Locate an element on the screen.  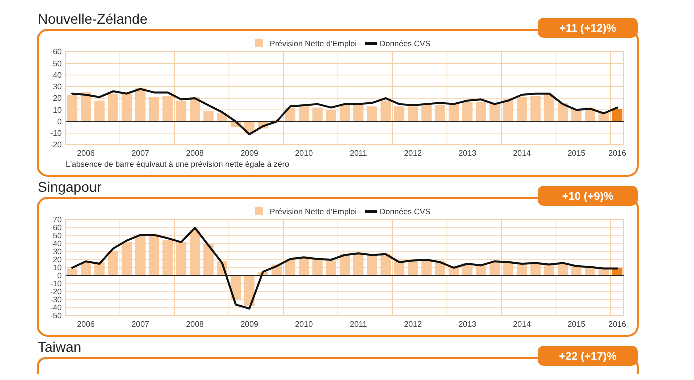
y-tick-label: -40 is located at coordinates (56, 308).